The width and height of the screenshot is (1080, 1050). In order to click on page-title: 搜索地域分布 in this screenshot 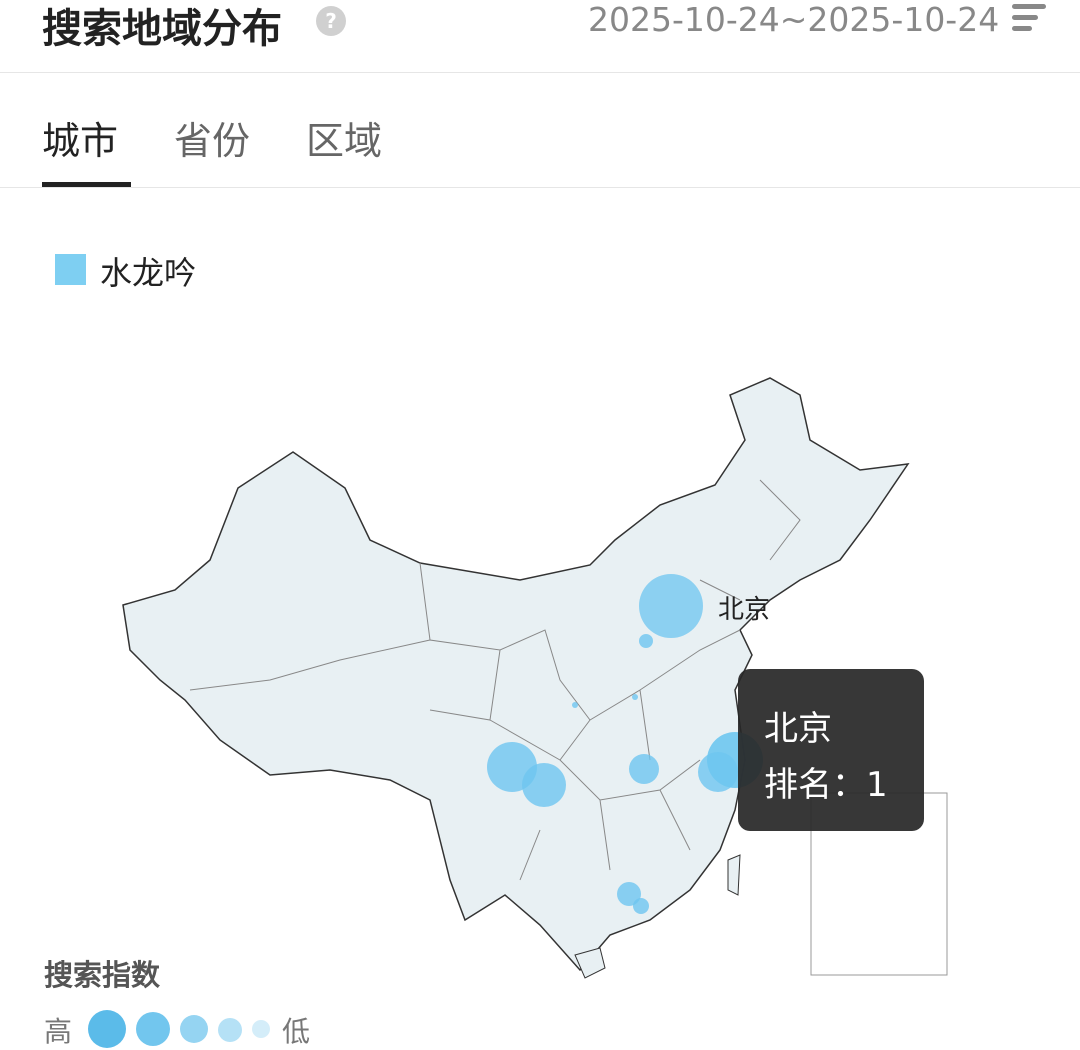, I will do `click(162, 29)`.